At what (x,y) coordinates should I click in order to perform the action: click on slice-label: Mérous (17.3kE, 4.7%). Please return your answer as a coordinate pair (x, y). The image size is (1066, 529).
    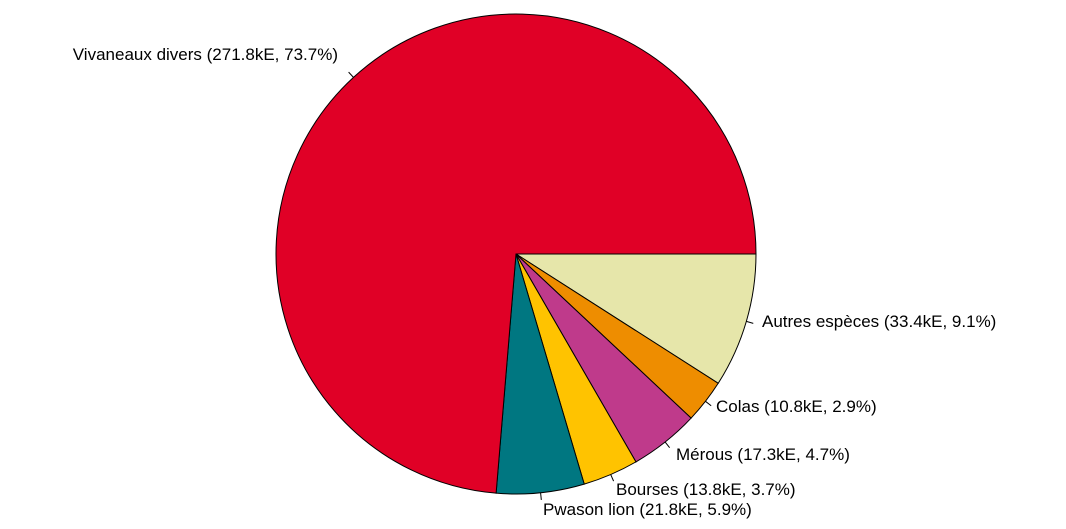
    Looking at the image, I should click on (763, 454).